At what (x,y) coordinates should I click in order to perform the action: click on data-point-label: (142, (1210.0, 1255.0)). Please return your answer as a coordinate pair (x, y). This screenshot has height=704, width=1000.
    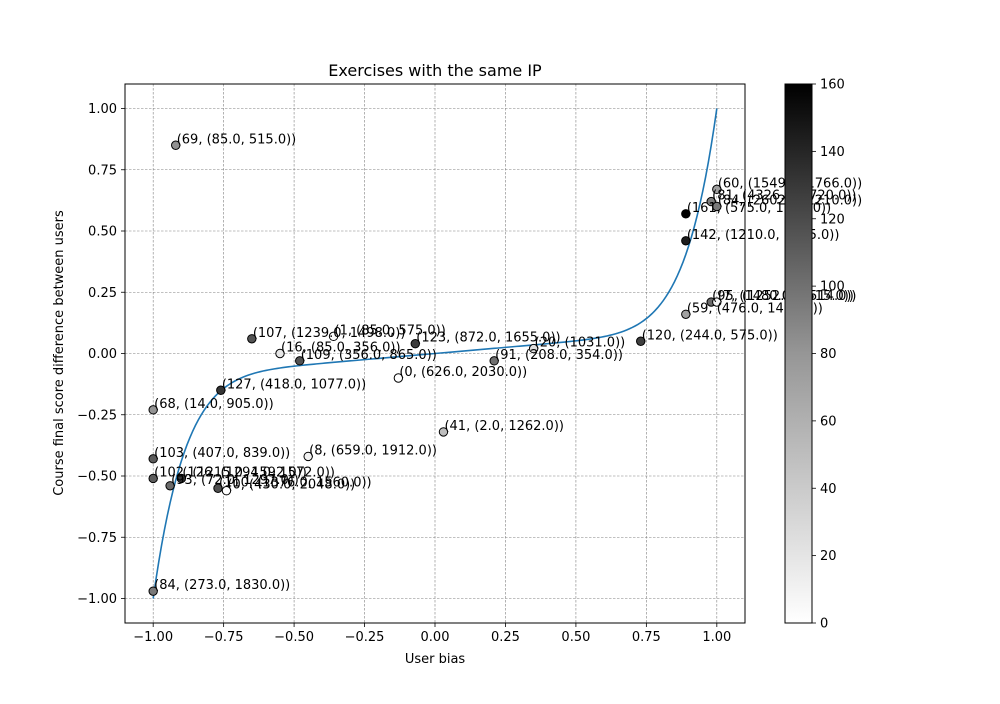
    Looking at the image, I should click on (763, 235).